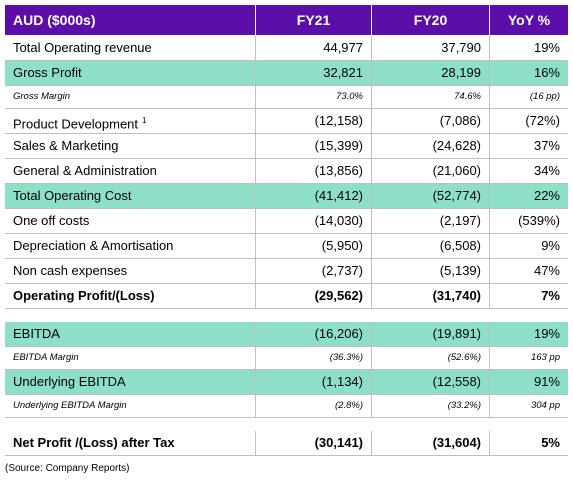  I want to click on row-fy20: 74.6%, so click(431, 97).